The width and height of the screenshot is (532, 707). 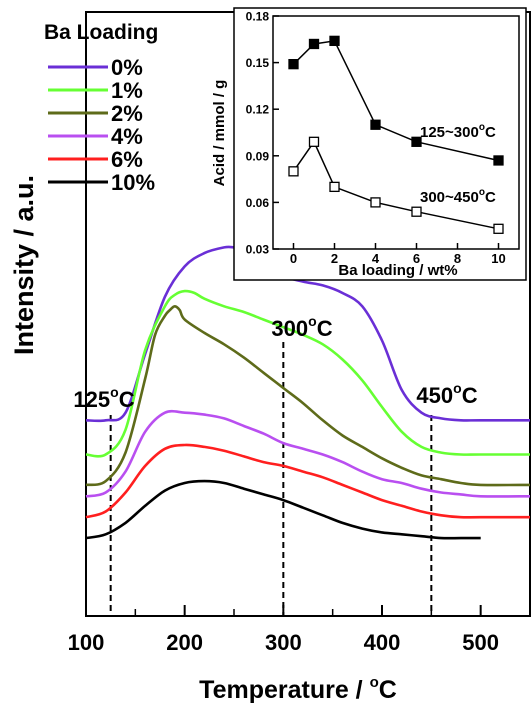 I want to click on inset-y-tick-label: 0.15, so click(x=258, y=63).